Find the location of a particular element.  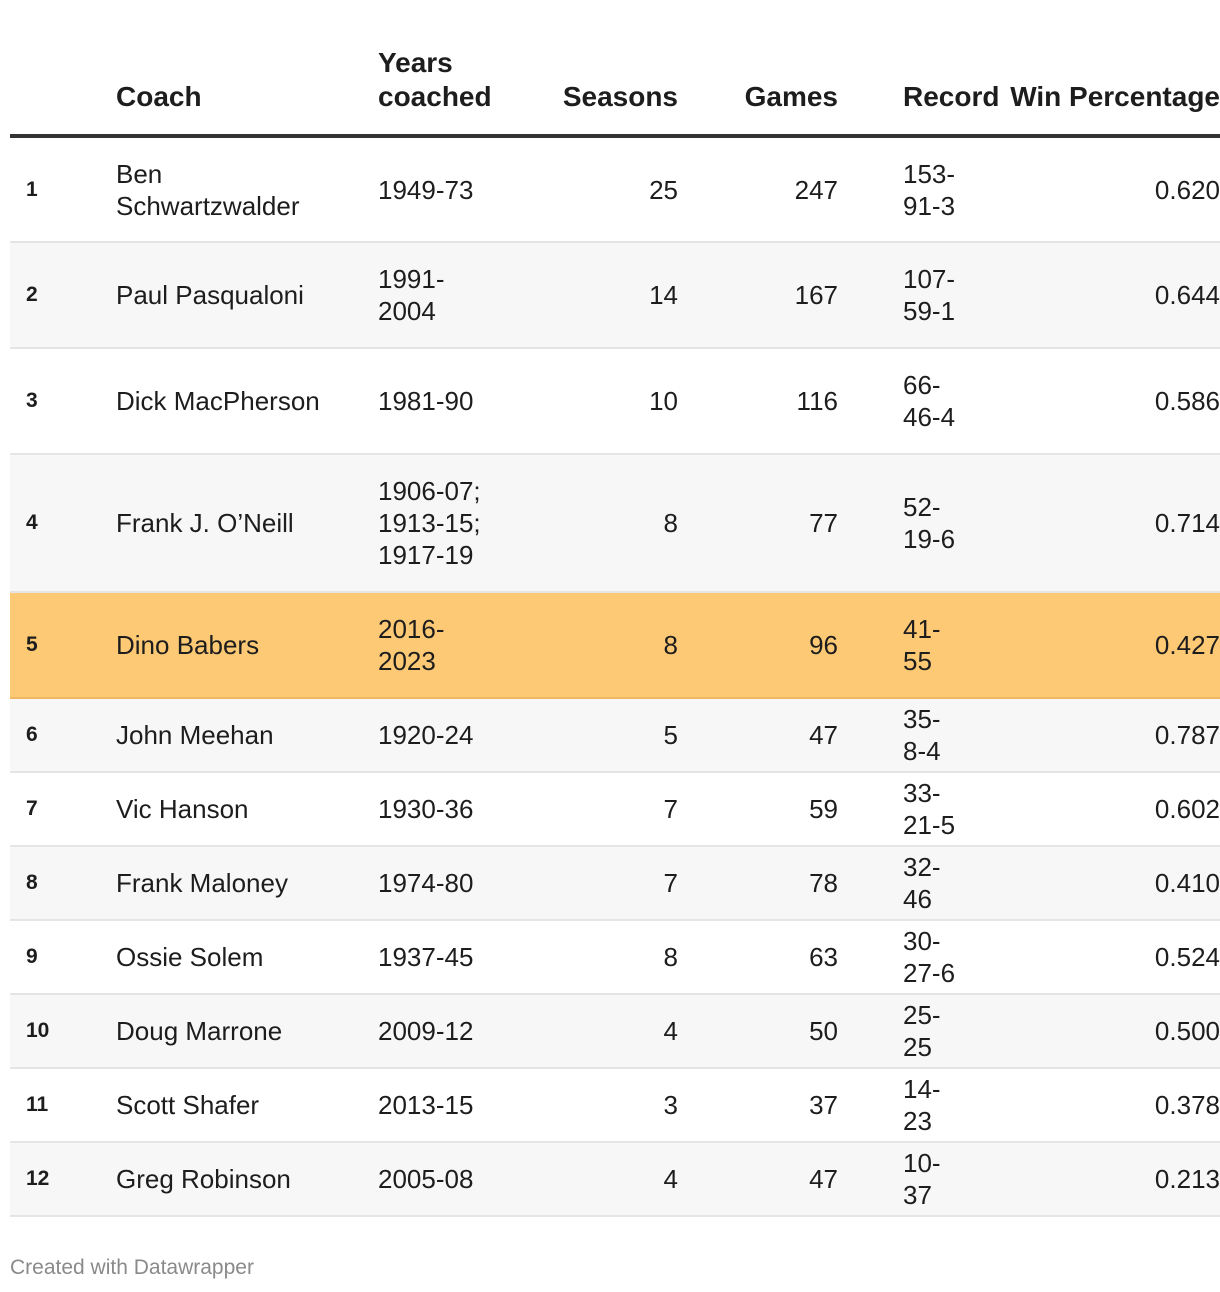

cell-coach: Dick MacPherson is located at coordinates (247, 401).